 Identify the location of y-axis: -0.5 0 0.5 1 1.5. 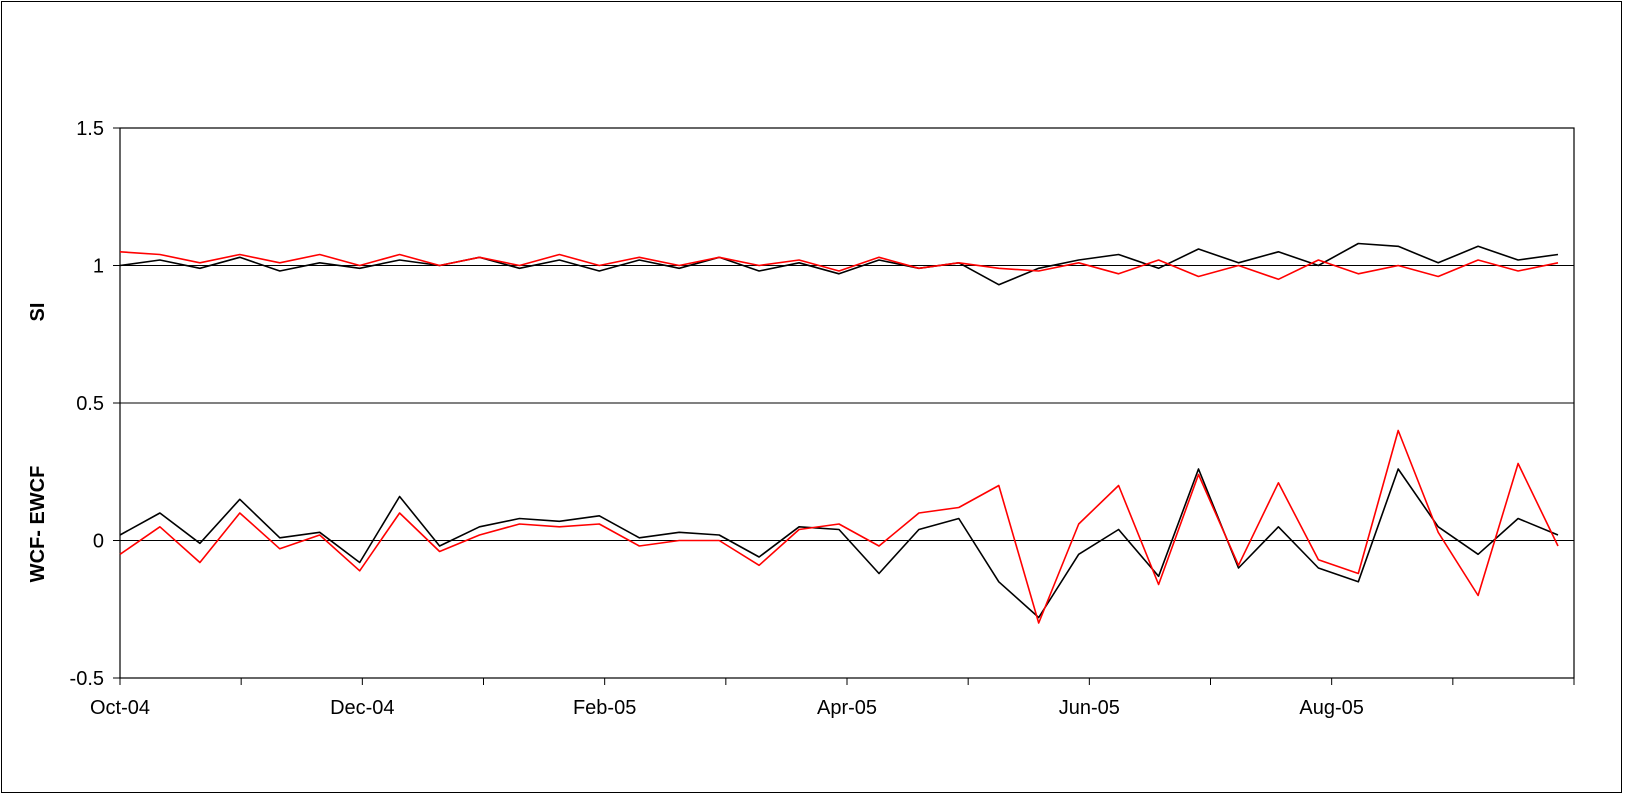
(95, 404).